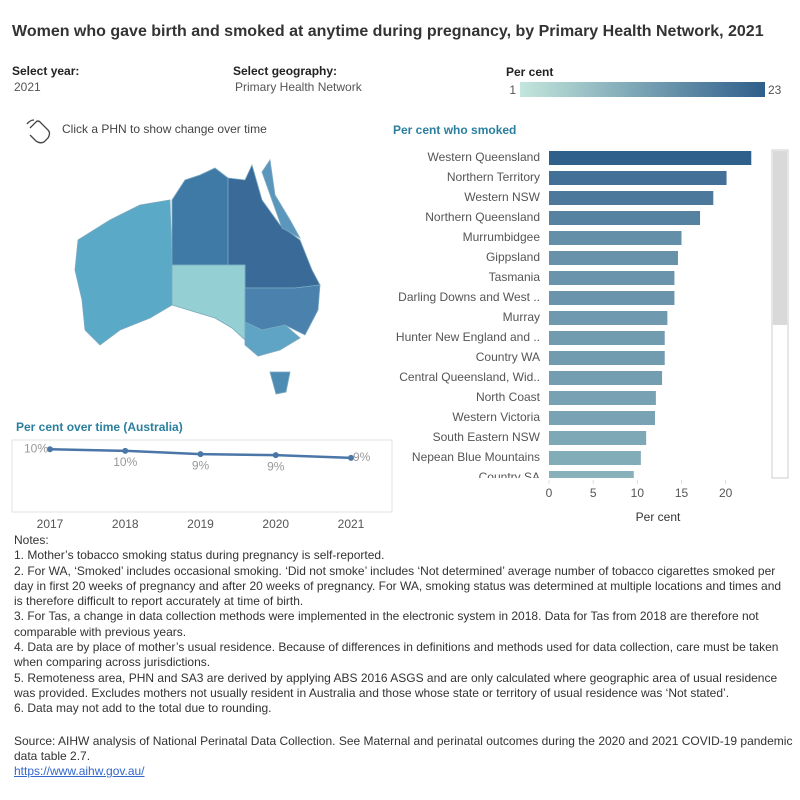 This screenshot has width=800, height=800. Describe the element at coordinates (775, 90) in the screenshot. I see `legend-max: 23` at that location.